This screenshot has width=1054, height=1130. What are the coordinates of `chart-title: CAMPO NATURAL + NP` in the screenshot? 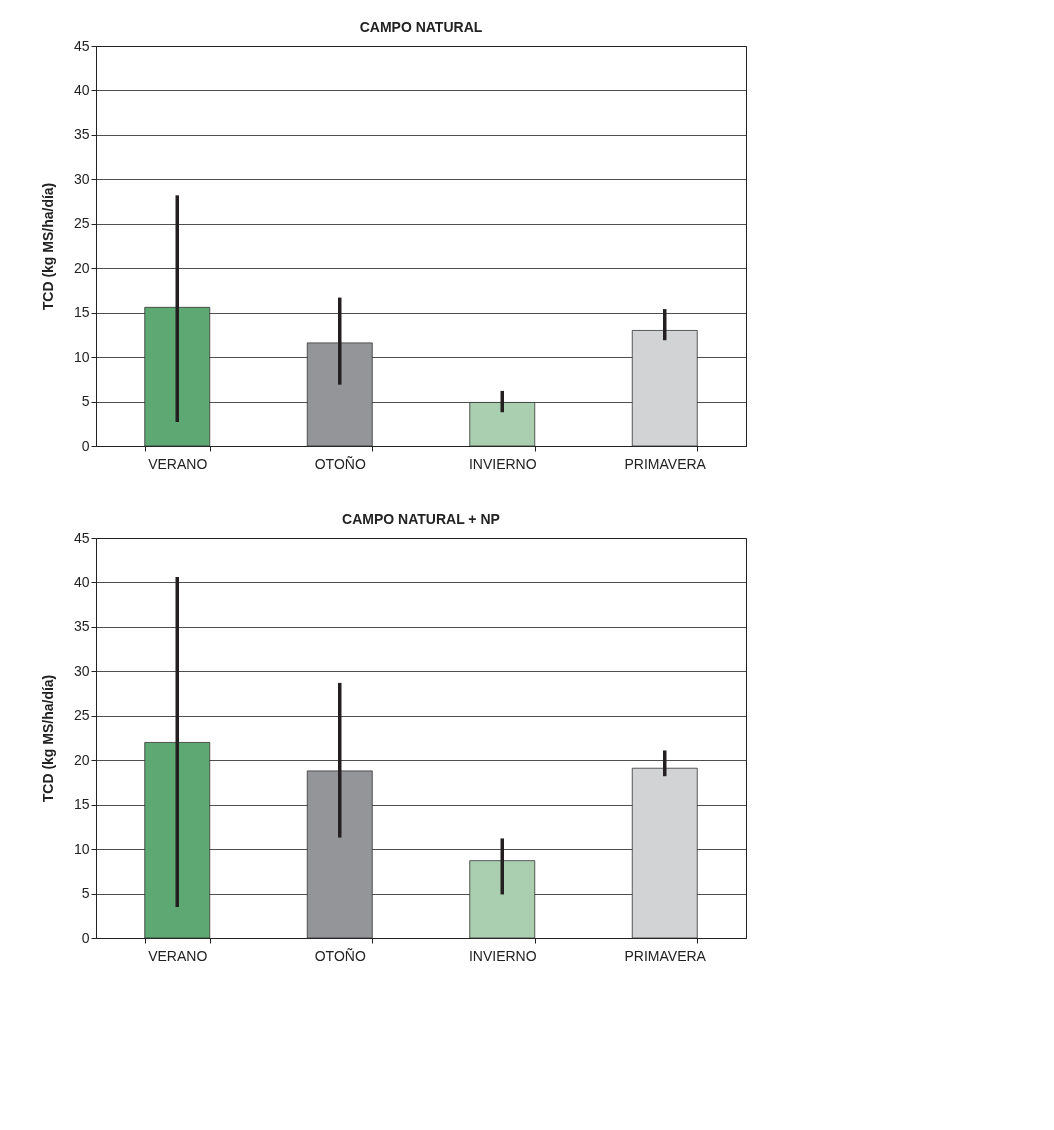 It's located at (421, 519).